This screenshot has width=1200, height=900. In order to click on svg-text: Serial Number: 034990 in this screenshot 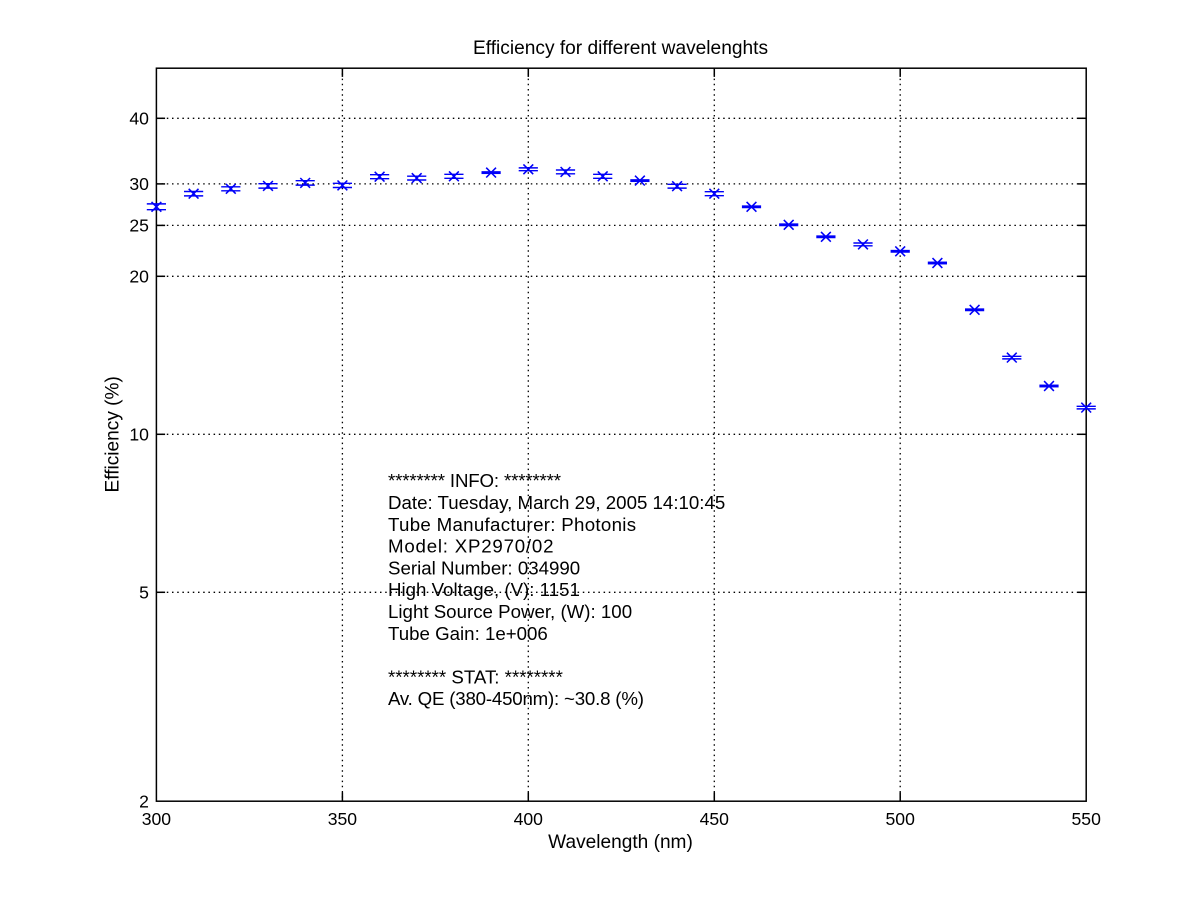, I will do `click(484, 567)`.